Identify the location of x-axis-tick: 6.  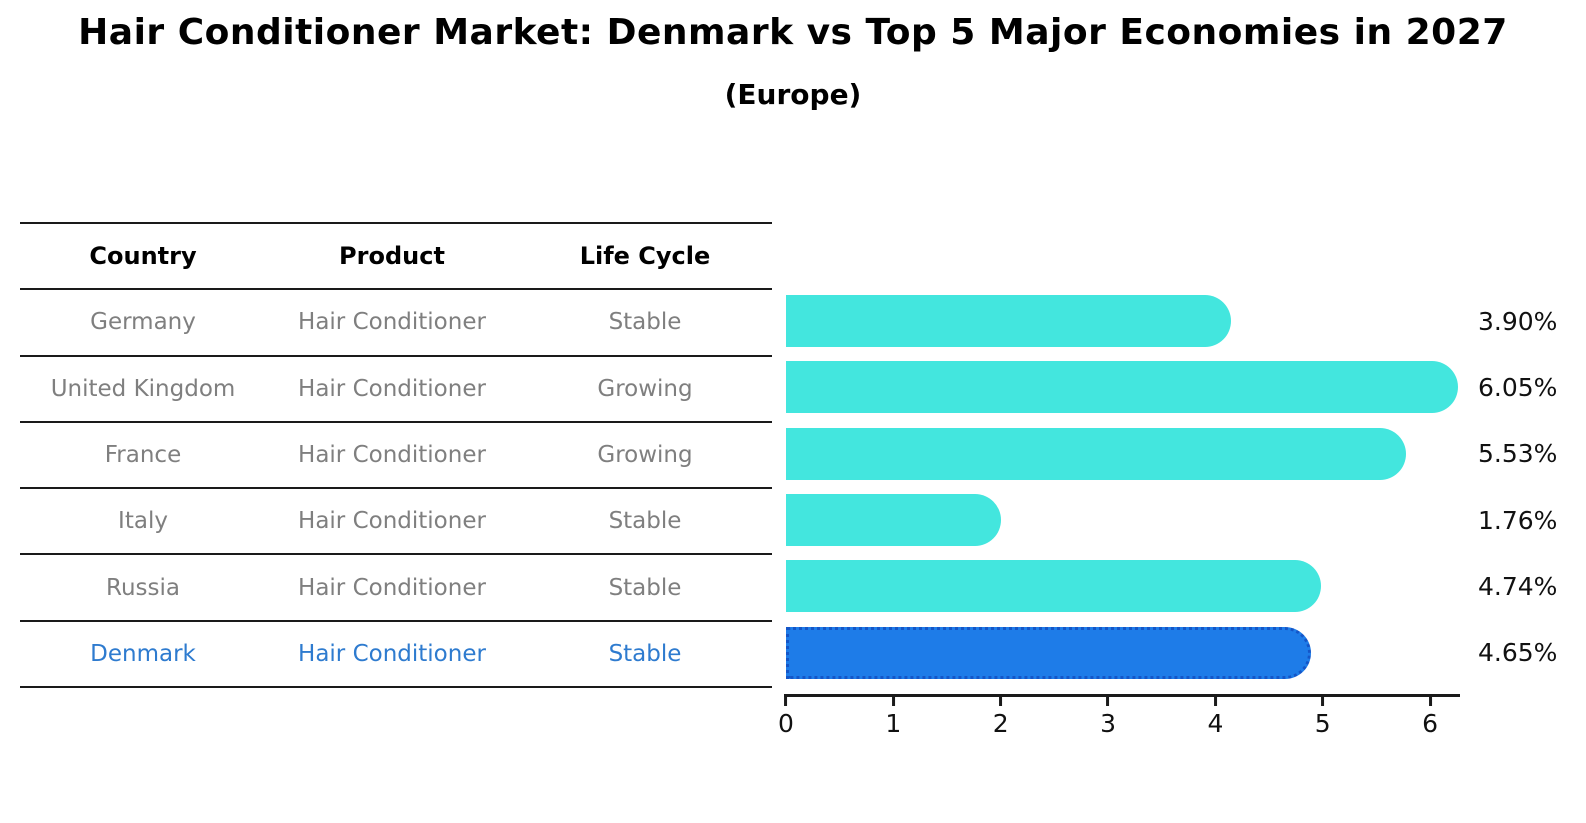
(1430, 717).